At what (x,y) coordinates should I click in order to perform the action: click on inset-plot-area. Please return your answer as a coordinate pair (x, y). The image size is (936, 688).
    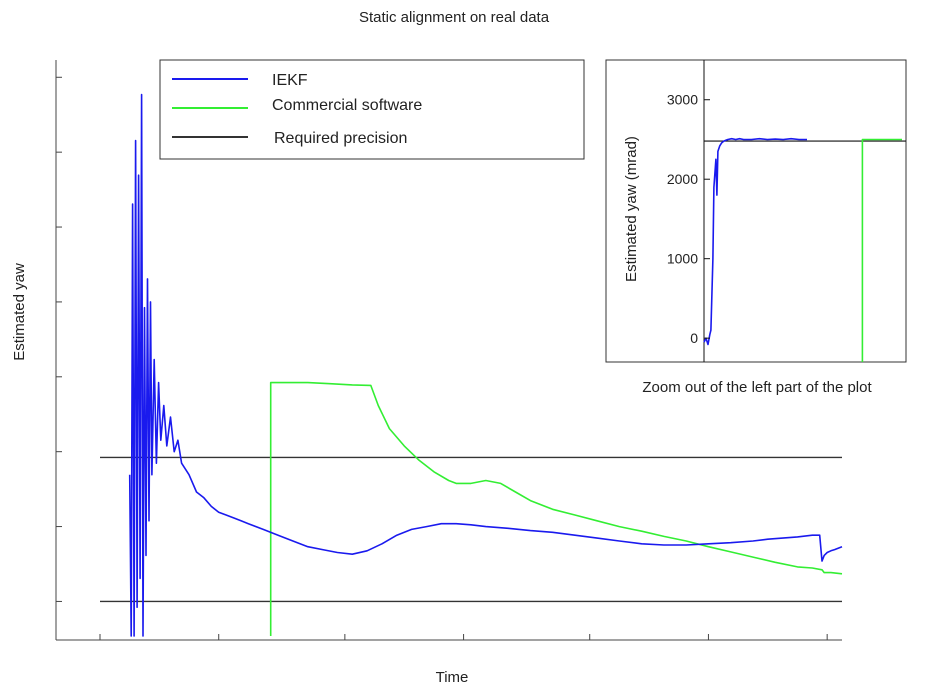
    Looking at the image, I should click on (756, 211).